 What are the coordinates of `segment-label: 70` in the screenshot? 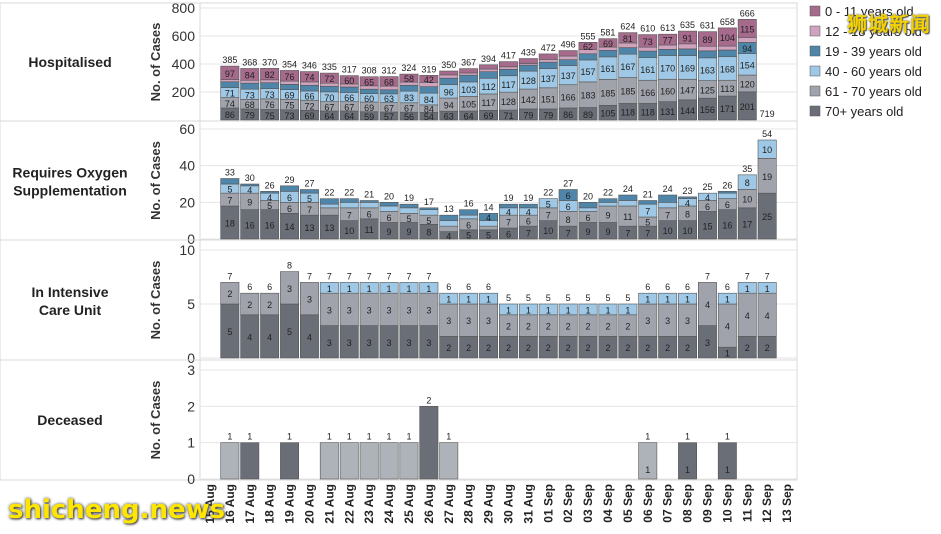 It's located at (329, 98).